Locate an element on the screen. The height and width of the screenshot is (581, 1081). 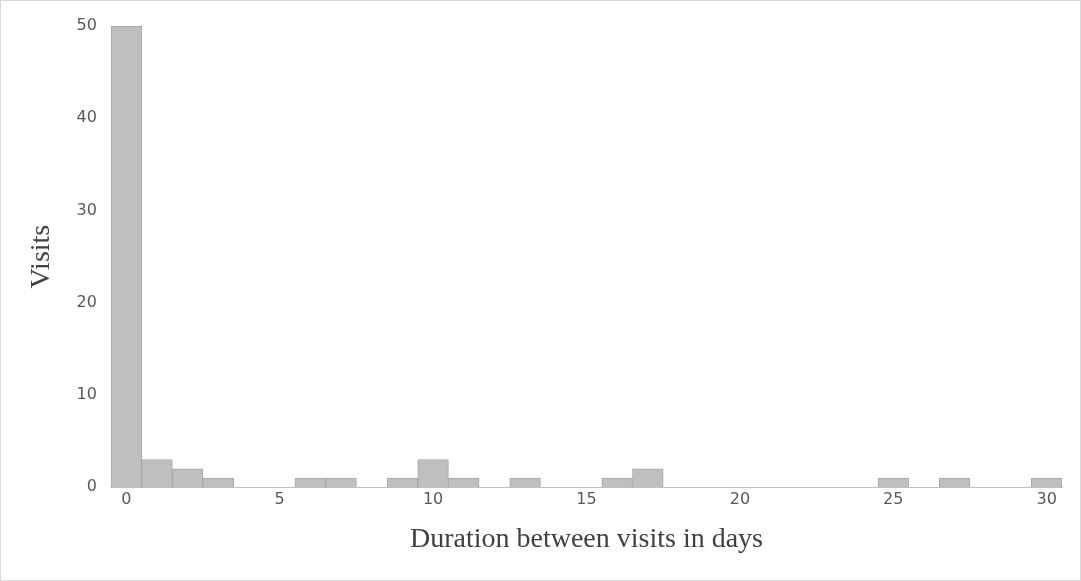
x-axis-title: Duration between visits in days is located at coordinates (586, 537).